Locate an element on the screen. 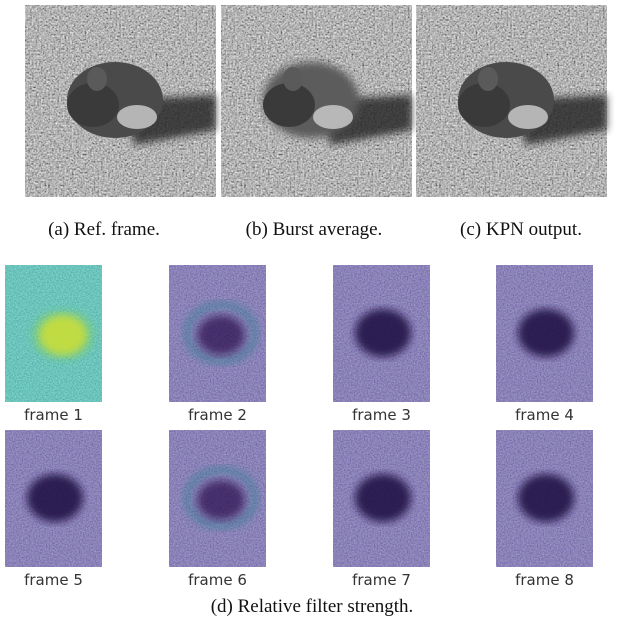 This screenshot has width=624, height=626. warm-region is located at coordinates (63, 335).